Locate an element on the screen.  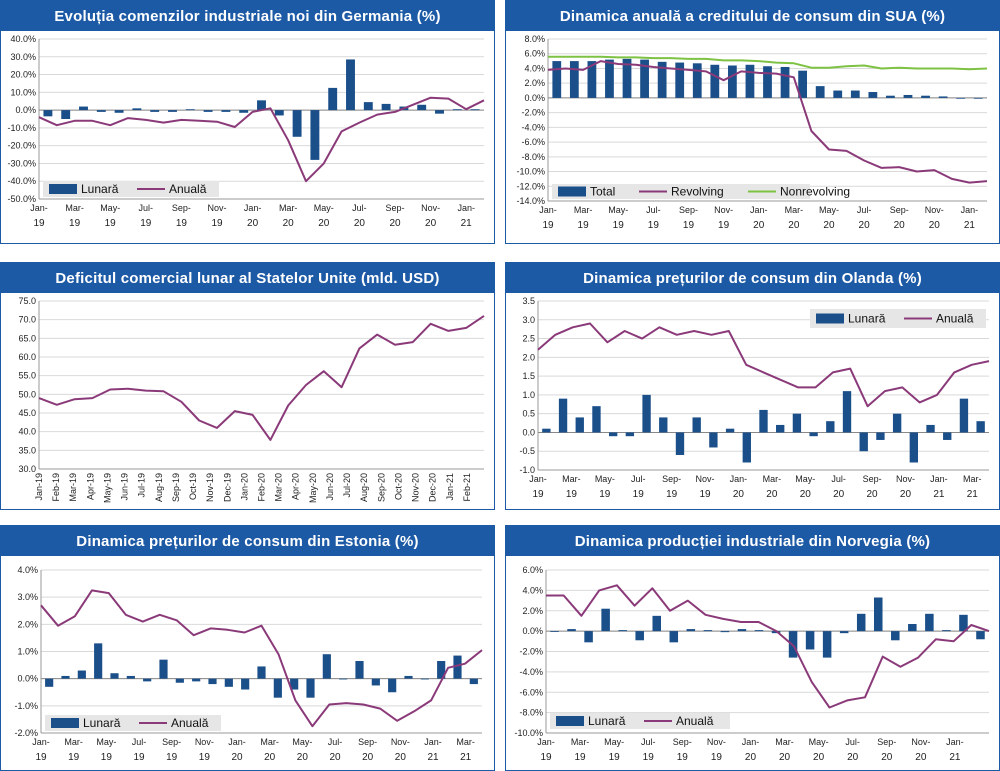
x-tick-label: Jul-20 is located at coordinates (347, 485).